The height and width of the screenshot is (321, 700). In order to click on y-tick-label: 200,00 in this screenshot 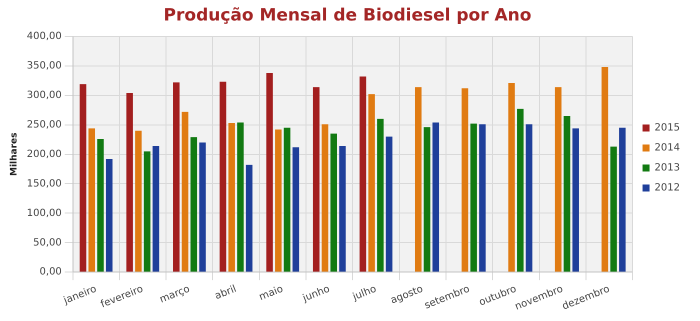, I will do `click(44, 154)`.